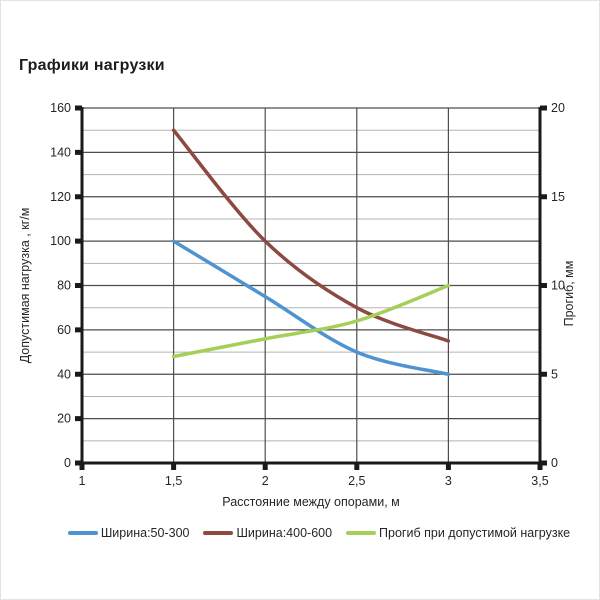 This screenshot has width=600, height=600. I want to click on y-right-tick-label: 20, so click(558, 108).